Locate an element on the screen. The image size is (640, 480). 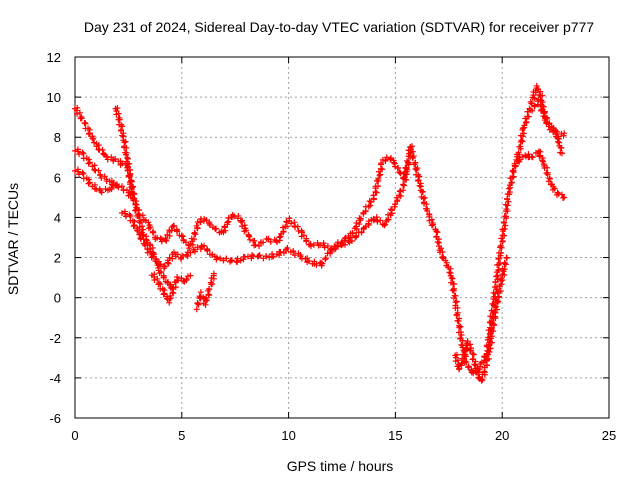
x-tick-label: 5 is located at coordinates (181, 435).